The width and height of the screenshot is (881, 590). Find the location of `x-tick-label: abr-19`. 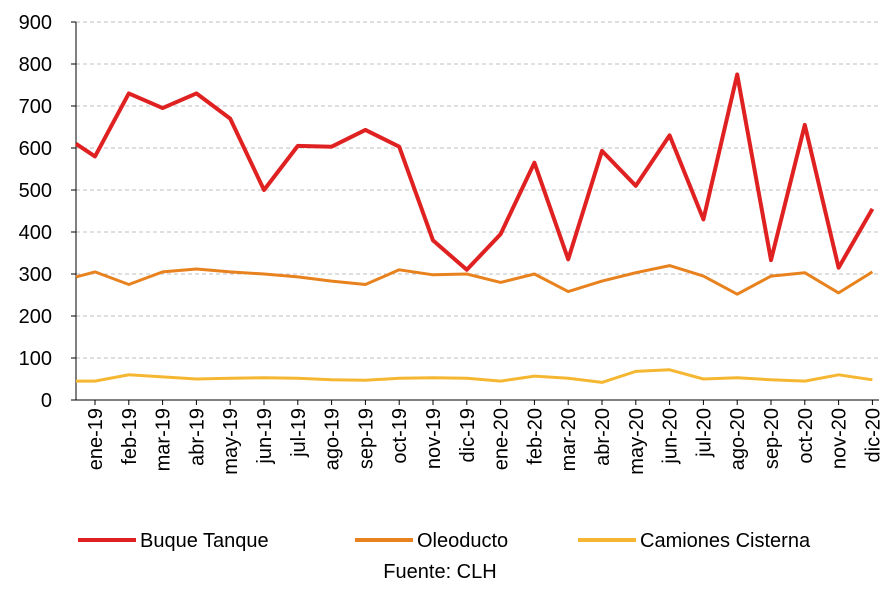

x-tick-label: abr-19 is located at coordinates (197, 437).